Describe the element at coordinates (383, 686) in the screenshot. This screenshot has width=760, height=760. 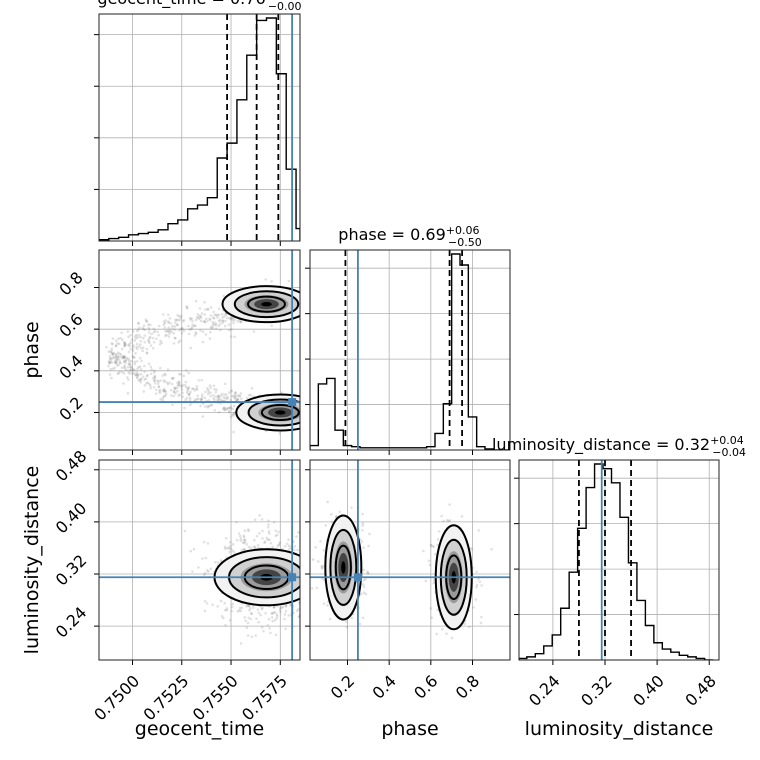
I see `x-tick-label: 0.4` at that location.